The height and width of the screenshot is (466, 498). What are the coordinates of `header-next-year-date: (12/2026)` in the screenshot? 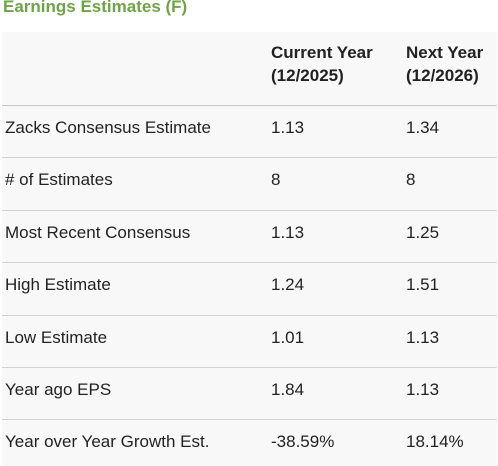 It's located at (442, 75).